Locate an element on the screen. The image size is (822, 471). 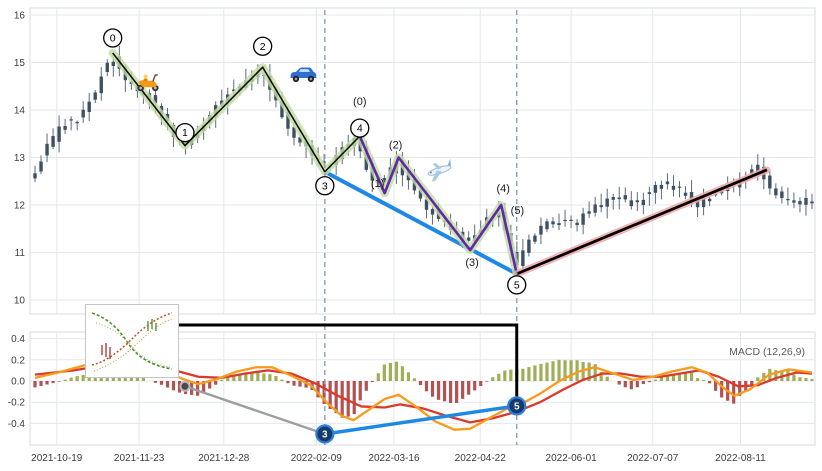
date-tick-label: 2022-02-09 is located at coordinates (317, 458).